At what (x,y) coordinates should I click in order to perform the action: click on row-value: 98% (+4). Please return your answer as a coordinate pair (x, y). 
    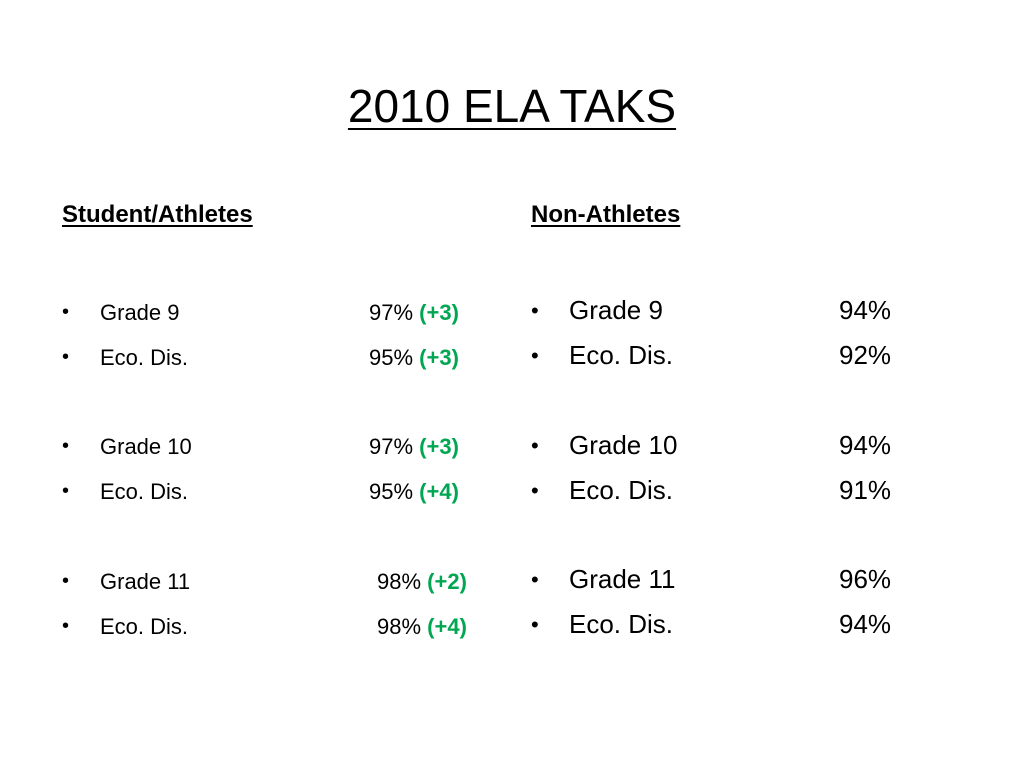
    Looking at the image, I should click on (422, 627).